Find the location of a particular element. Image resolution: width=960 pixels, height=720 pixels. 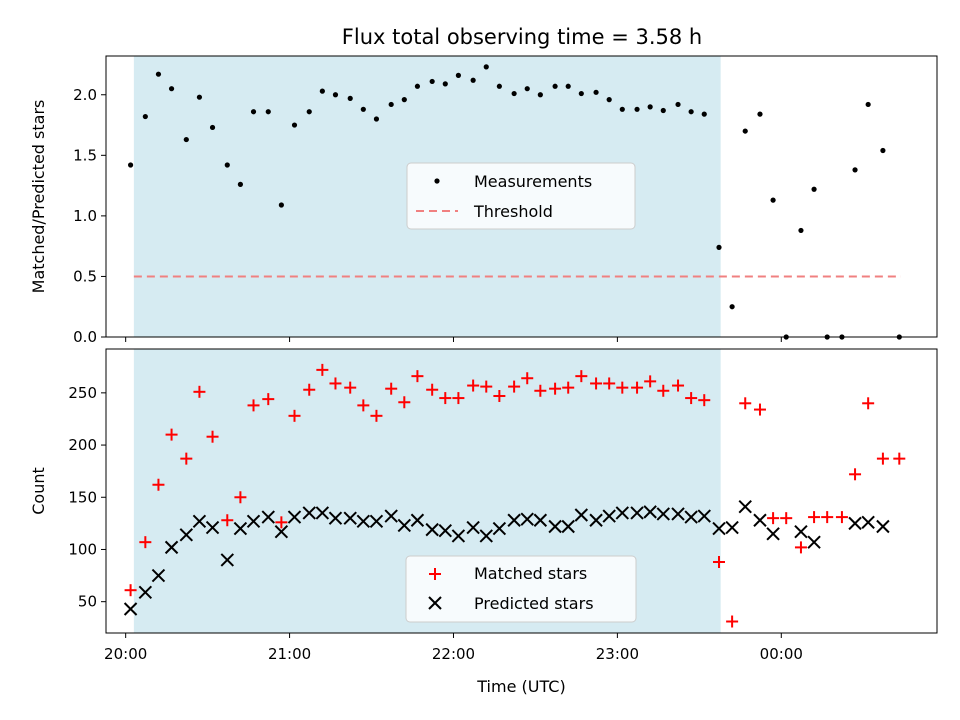

y-tick-label: 1.5 is located at coordinates (85, 155).